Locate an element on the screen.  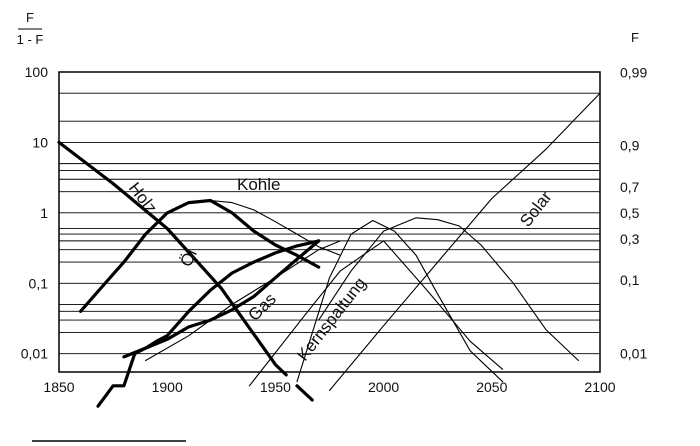
left-tick-label: 100 is located at coordinates (37, 72).